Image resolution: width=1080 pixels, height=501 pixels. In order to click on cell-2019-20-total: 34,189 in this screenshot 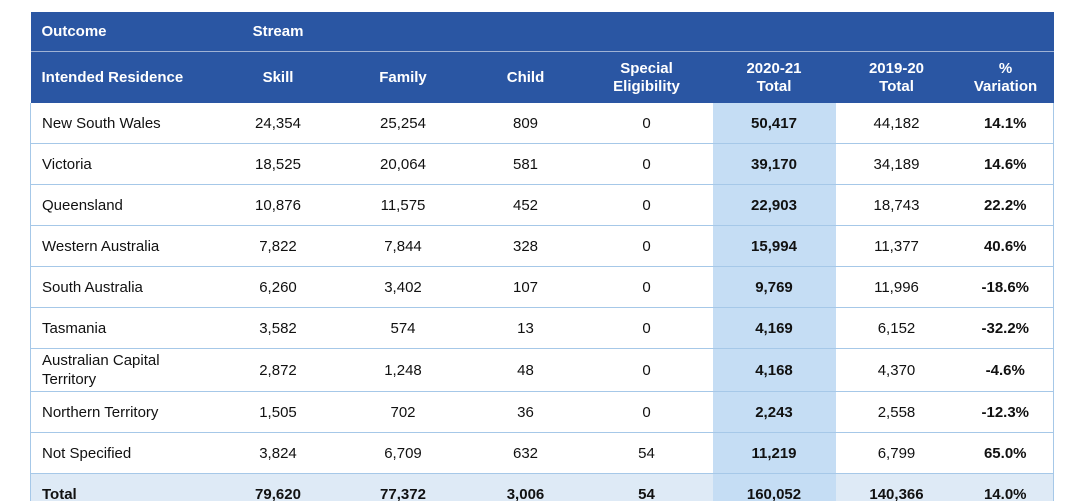, I will do `click(896, 164)`.